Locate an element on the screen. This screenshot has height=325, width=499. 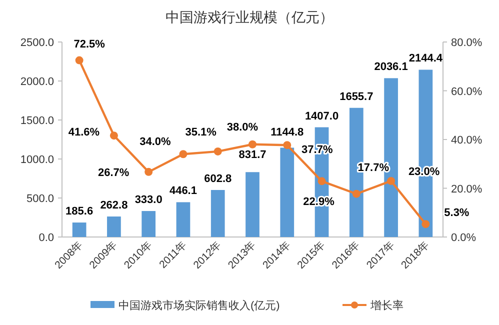
data-label: 2144.4 is located at coordinates (426, 58).